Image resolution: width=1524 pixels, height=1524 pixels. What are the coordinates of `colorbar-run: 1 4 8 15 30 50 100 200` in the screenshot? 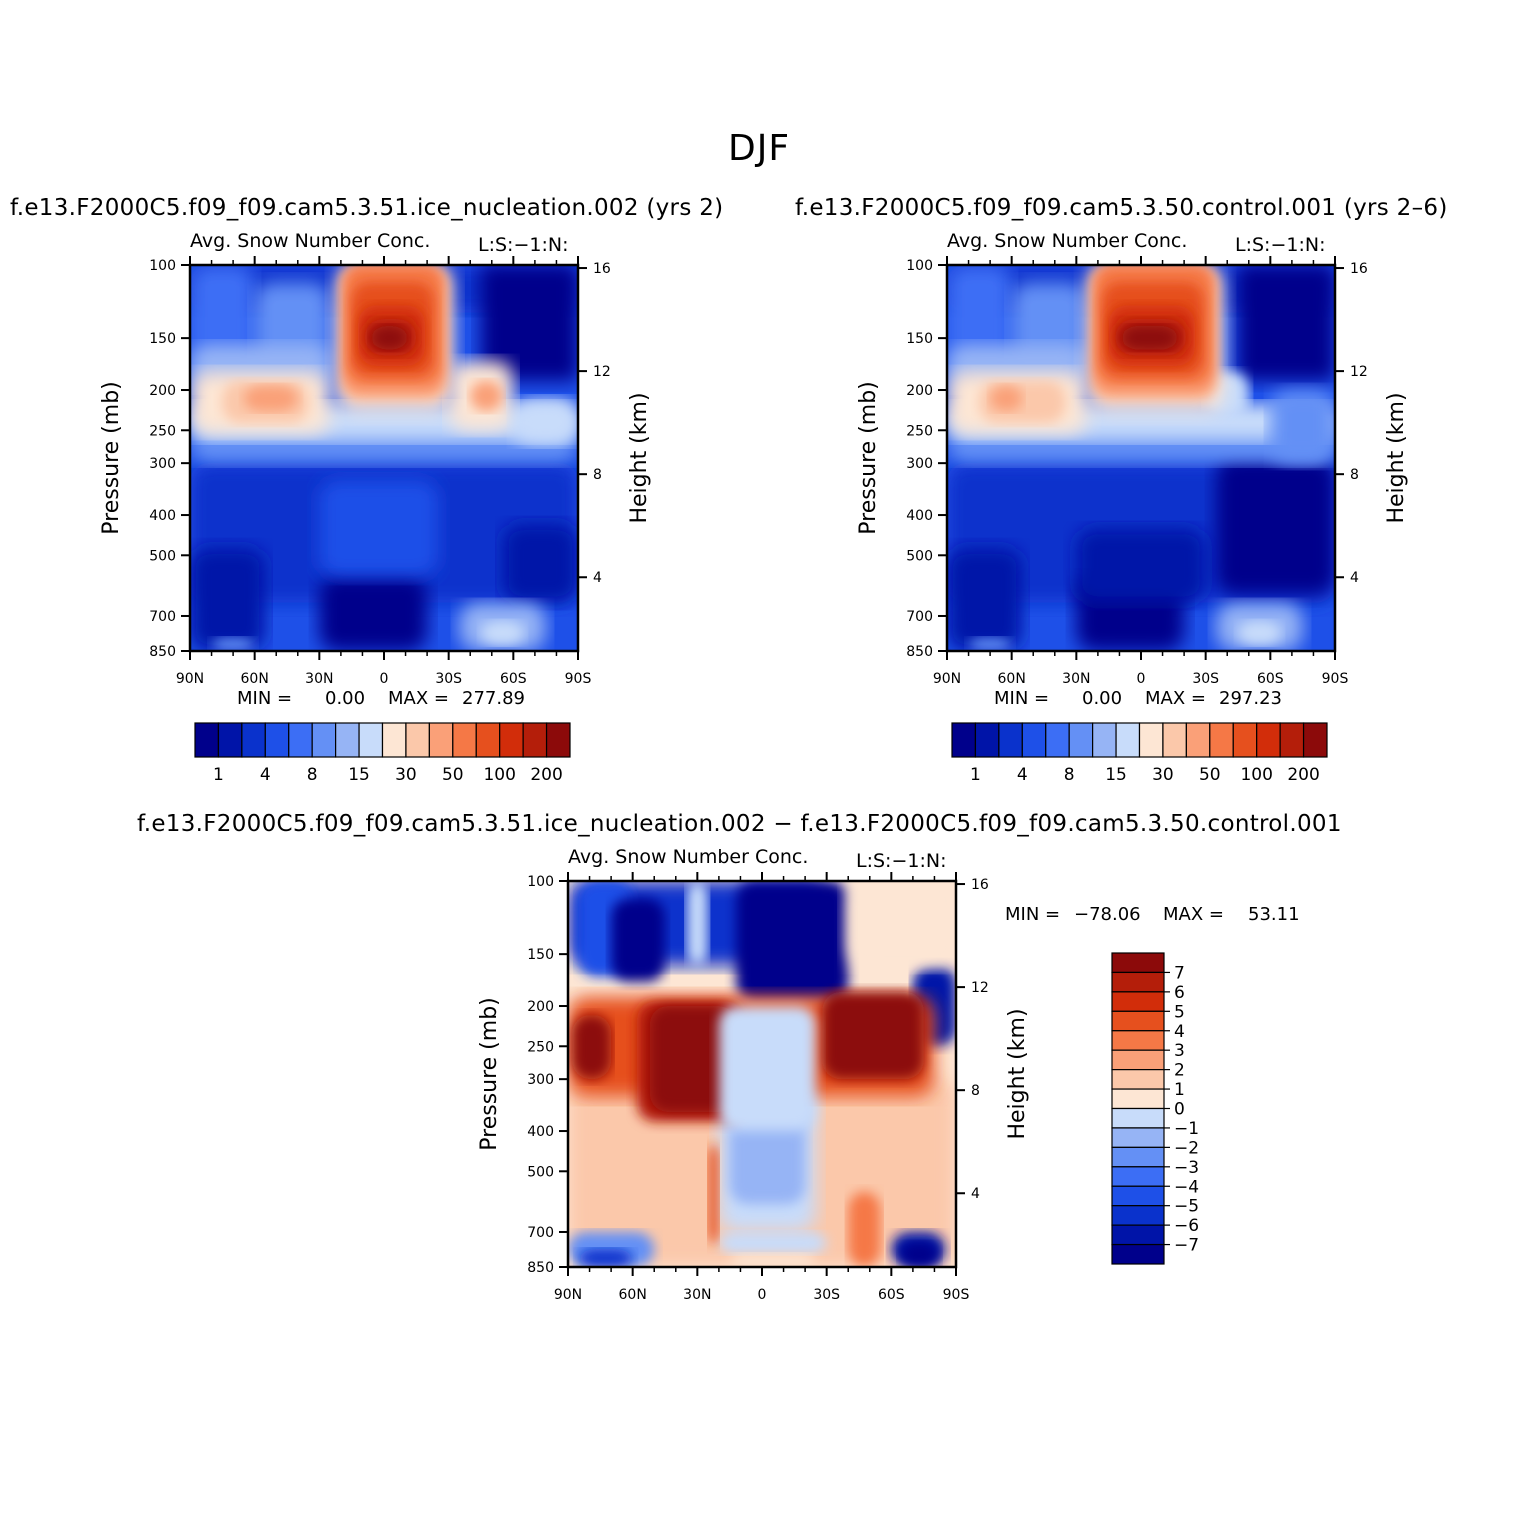 It's located at (382, 753).